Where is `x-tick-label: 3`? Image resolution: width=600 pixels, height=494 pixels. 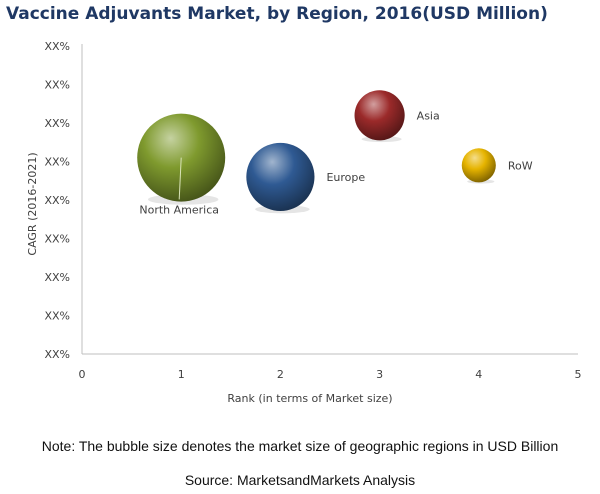 x-tick-label: 3 is located at coordinates (379, 374).